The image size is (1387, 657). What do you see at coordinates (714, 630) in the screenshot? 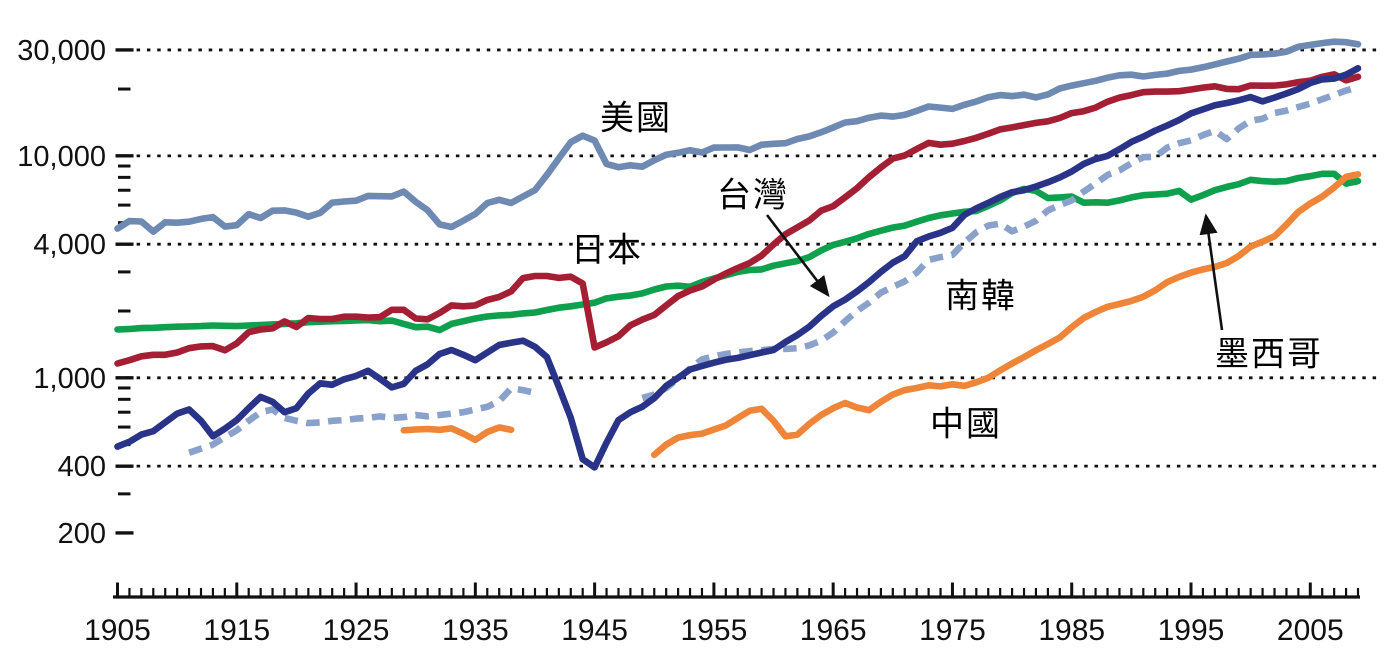
I see `x-tick-label-1955: 1955` at bounding box center [714, 630].